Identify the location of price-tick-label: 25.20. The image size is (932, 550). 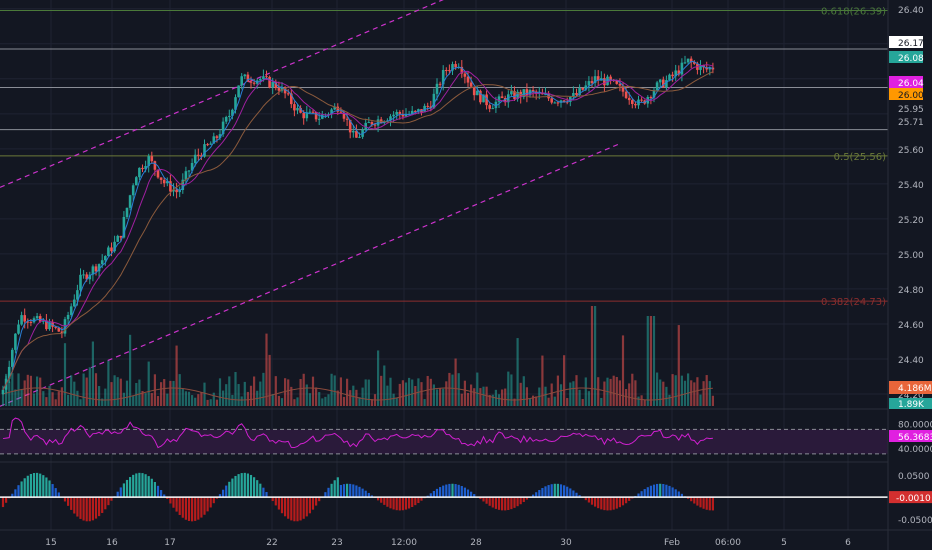
(911, 221).